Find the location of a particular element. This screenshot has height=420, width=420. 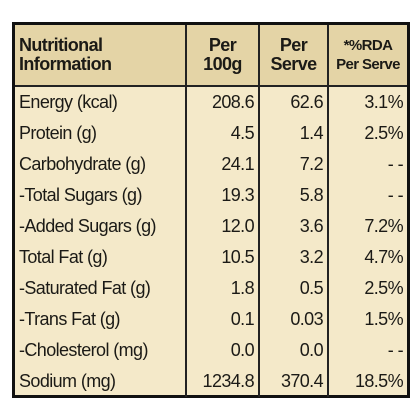

table-row: Carbohydrate (g) 24.1 7.2- - is located at coordinates (211, 164).